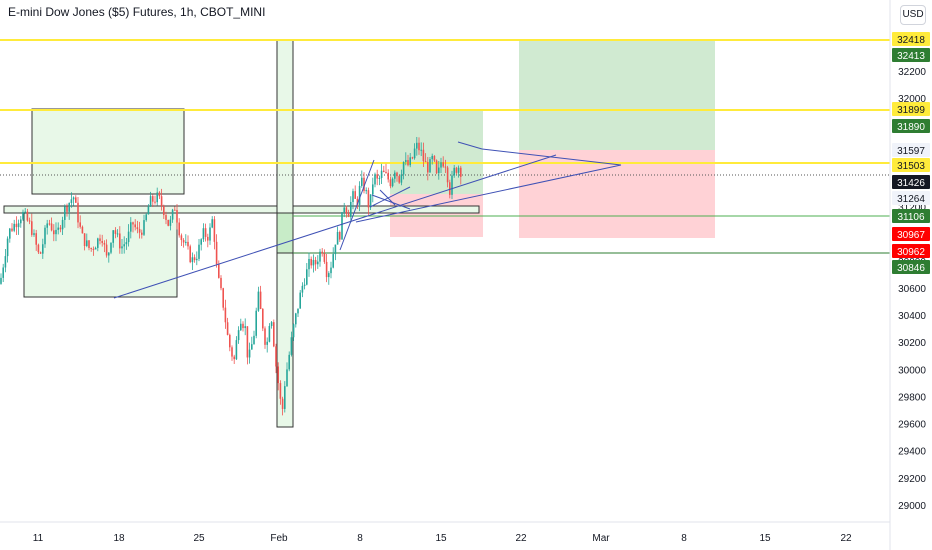 Image resolution: width=932 pixels, height=550 pixels. Describe the element at coordinates (911, 217) in the screenshot. I see `price-label: 31106` at that location.